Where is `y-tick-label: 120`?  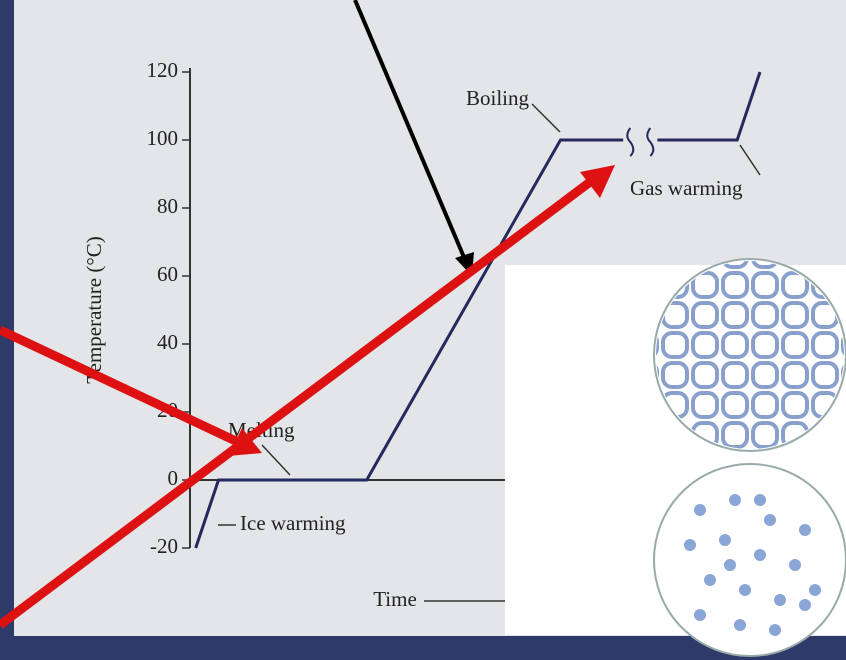
y-tick-label: 120 is located at coordinates (163, 70).